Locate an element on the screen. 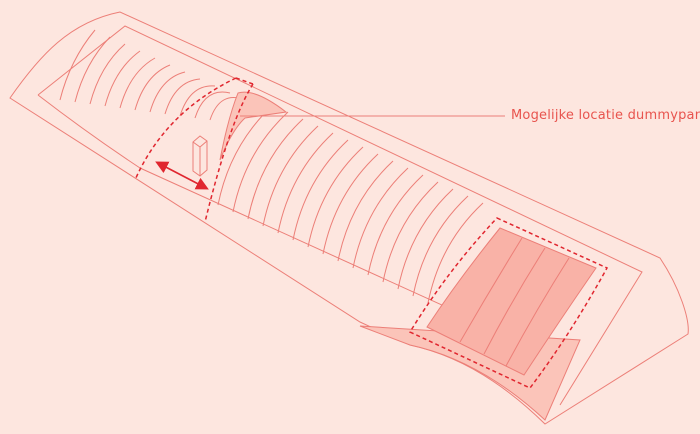  dashed-boundary-left is located at coordinates (185, 129).